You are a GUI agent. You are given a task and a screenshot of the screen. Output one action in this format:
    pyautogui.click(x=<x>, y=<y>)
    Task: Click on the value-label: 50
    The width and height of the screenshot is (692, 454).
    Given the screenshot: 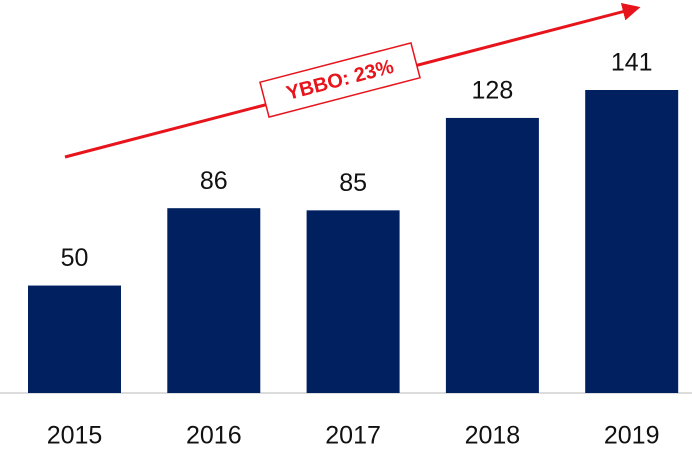 What is the action you would take?
    pyautogui.click(x=75, y=258)
    